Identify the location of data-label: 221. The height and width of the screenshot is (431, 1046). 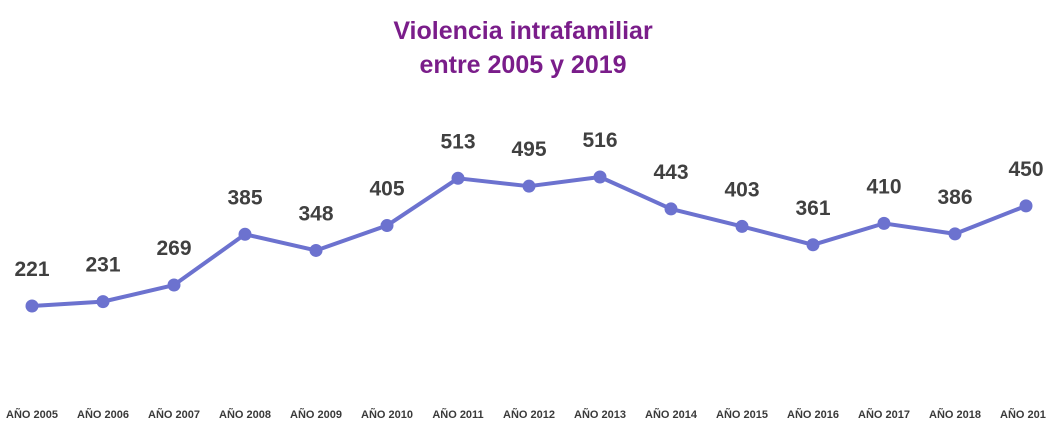
(31, 269).